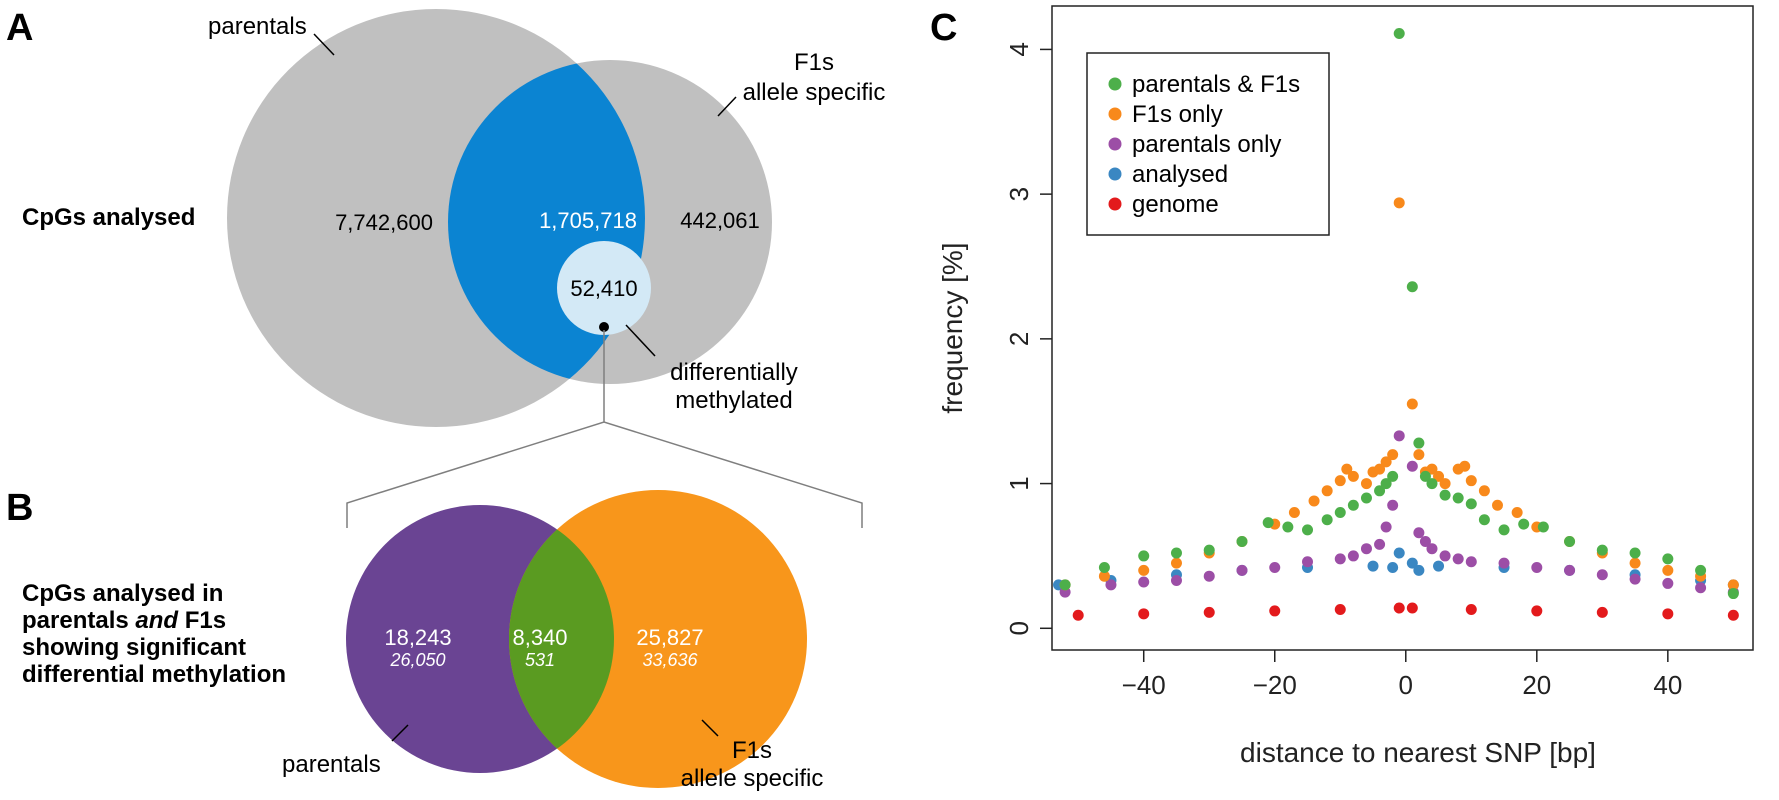 This screenshot has height=800, width=1779. Describe the element at coordinates (417, 660) in the screenshot. I see `count-b-left-sub: 26,050` at that location.